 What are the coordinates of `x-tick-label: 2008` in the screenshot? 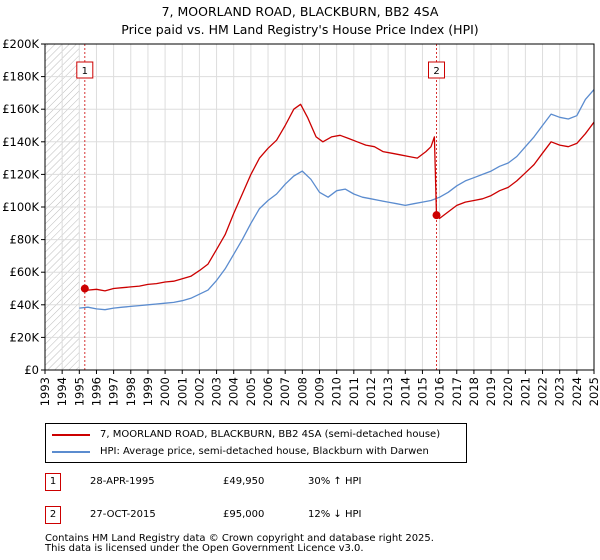 It's located at (302, 391).